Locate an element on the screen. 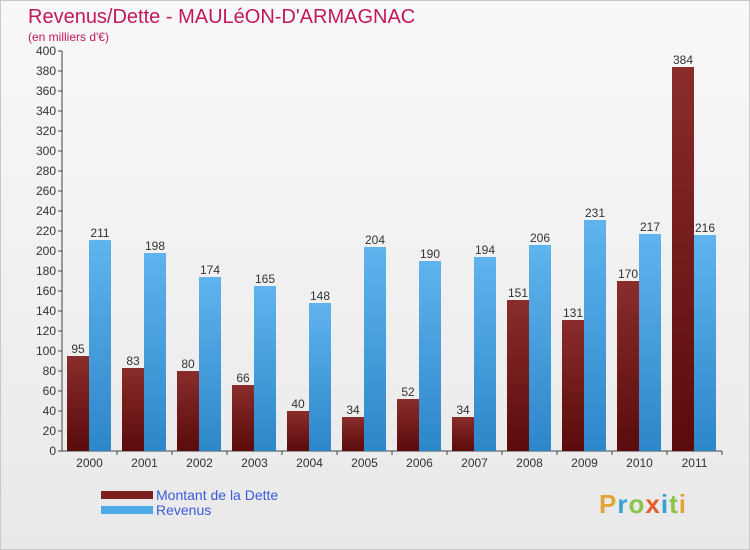 Image resolution: width=750 pixels, height=550 pixels. proxiti-logo: Proxiti is located at coordinates (643, 504).